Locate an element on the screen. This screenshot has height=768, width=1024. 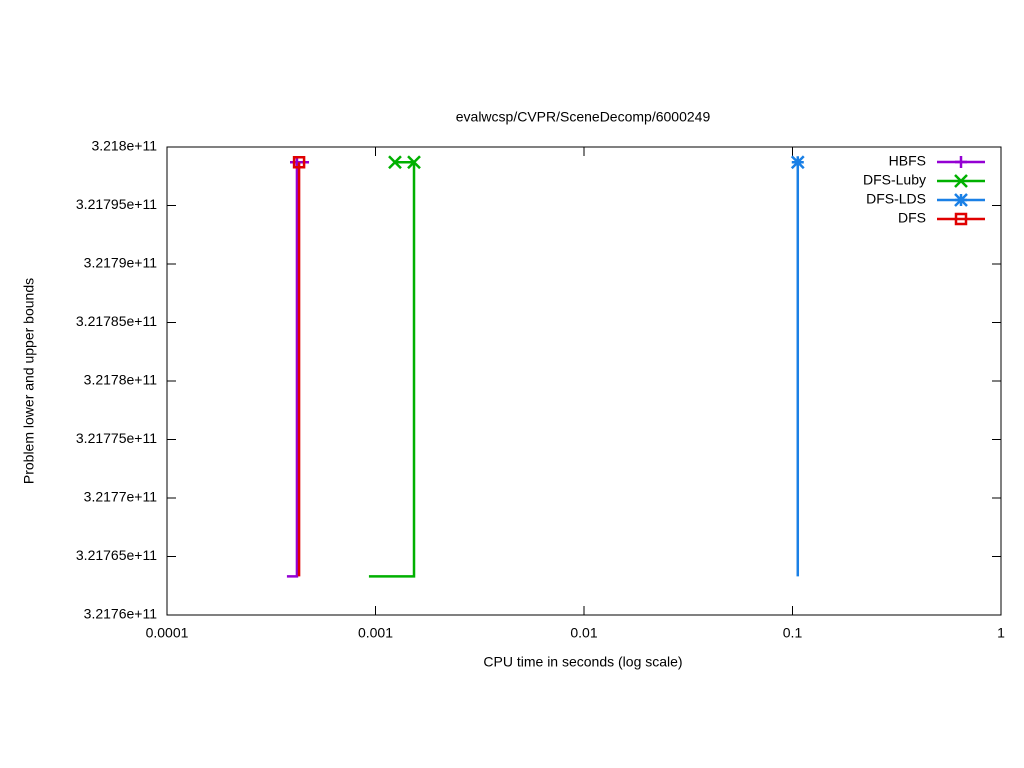
chart-title: evalwcsp/CVPR/SceneDecomp/6000249 is located at coordinates (583, 117).